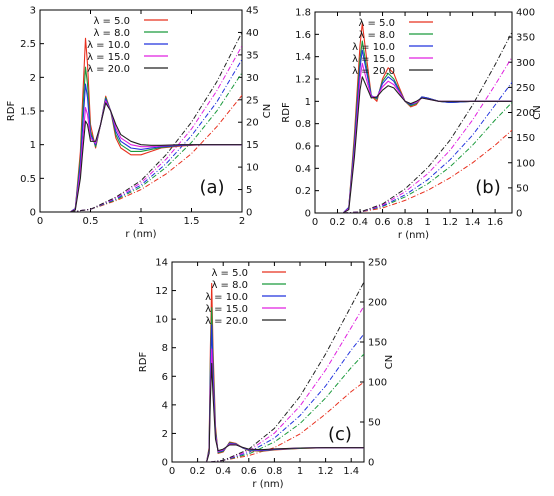 Image resolution: width=554 pixels, height=496 pixels. Describe the element at coordinates (161, 263) in the screenshot. I see `y-tick-label: 14` at that location.